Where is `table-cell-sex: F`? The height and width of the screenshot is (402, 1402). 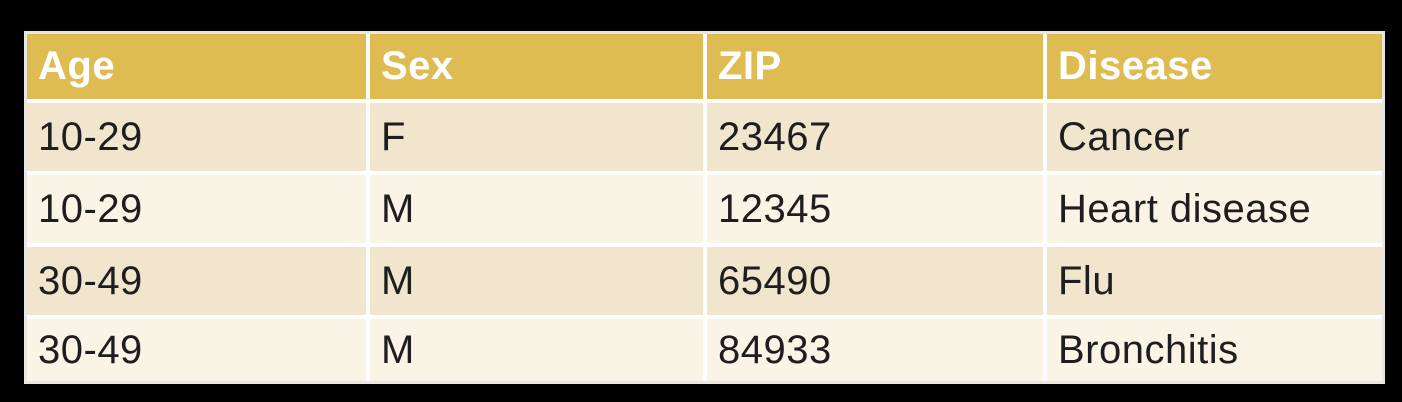
table-cell-sex: F is located at coordinates (538, 139).